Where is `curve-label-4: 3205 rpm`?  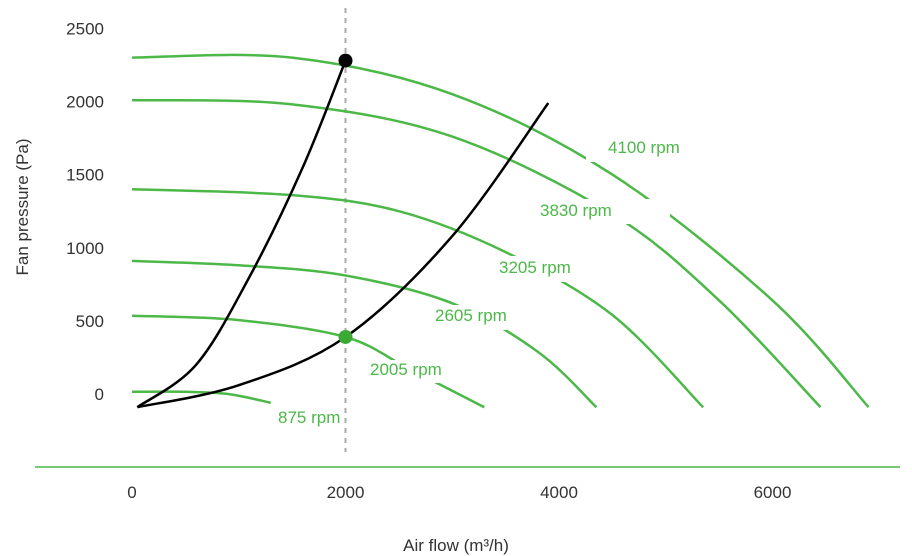 curve-label-4: 3205 rpm is located at coordinates (535, 267).